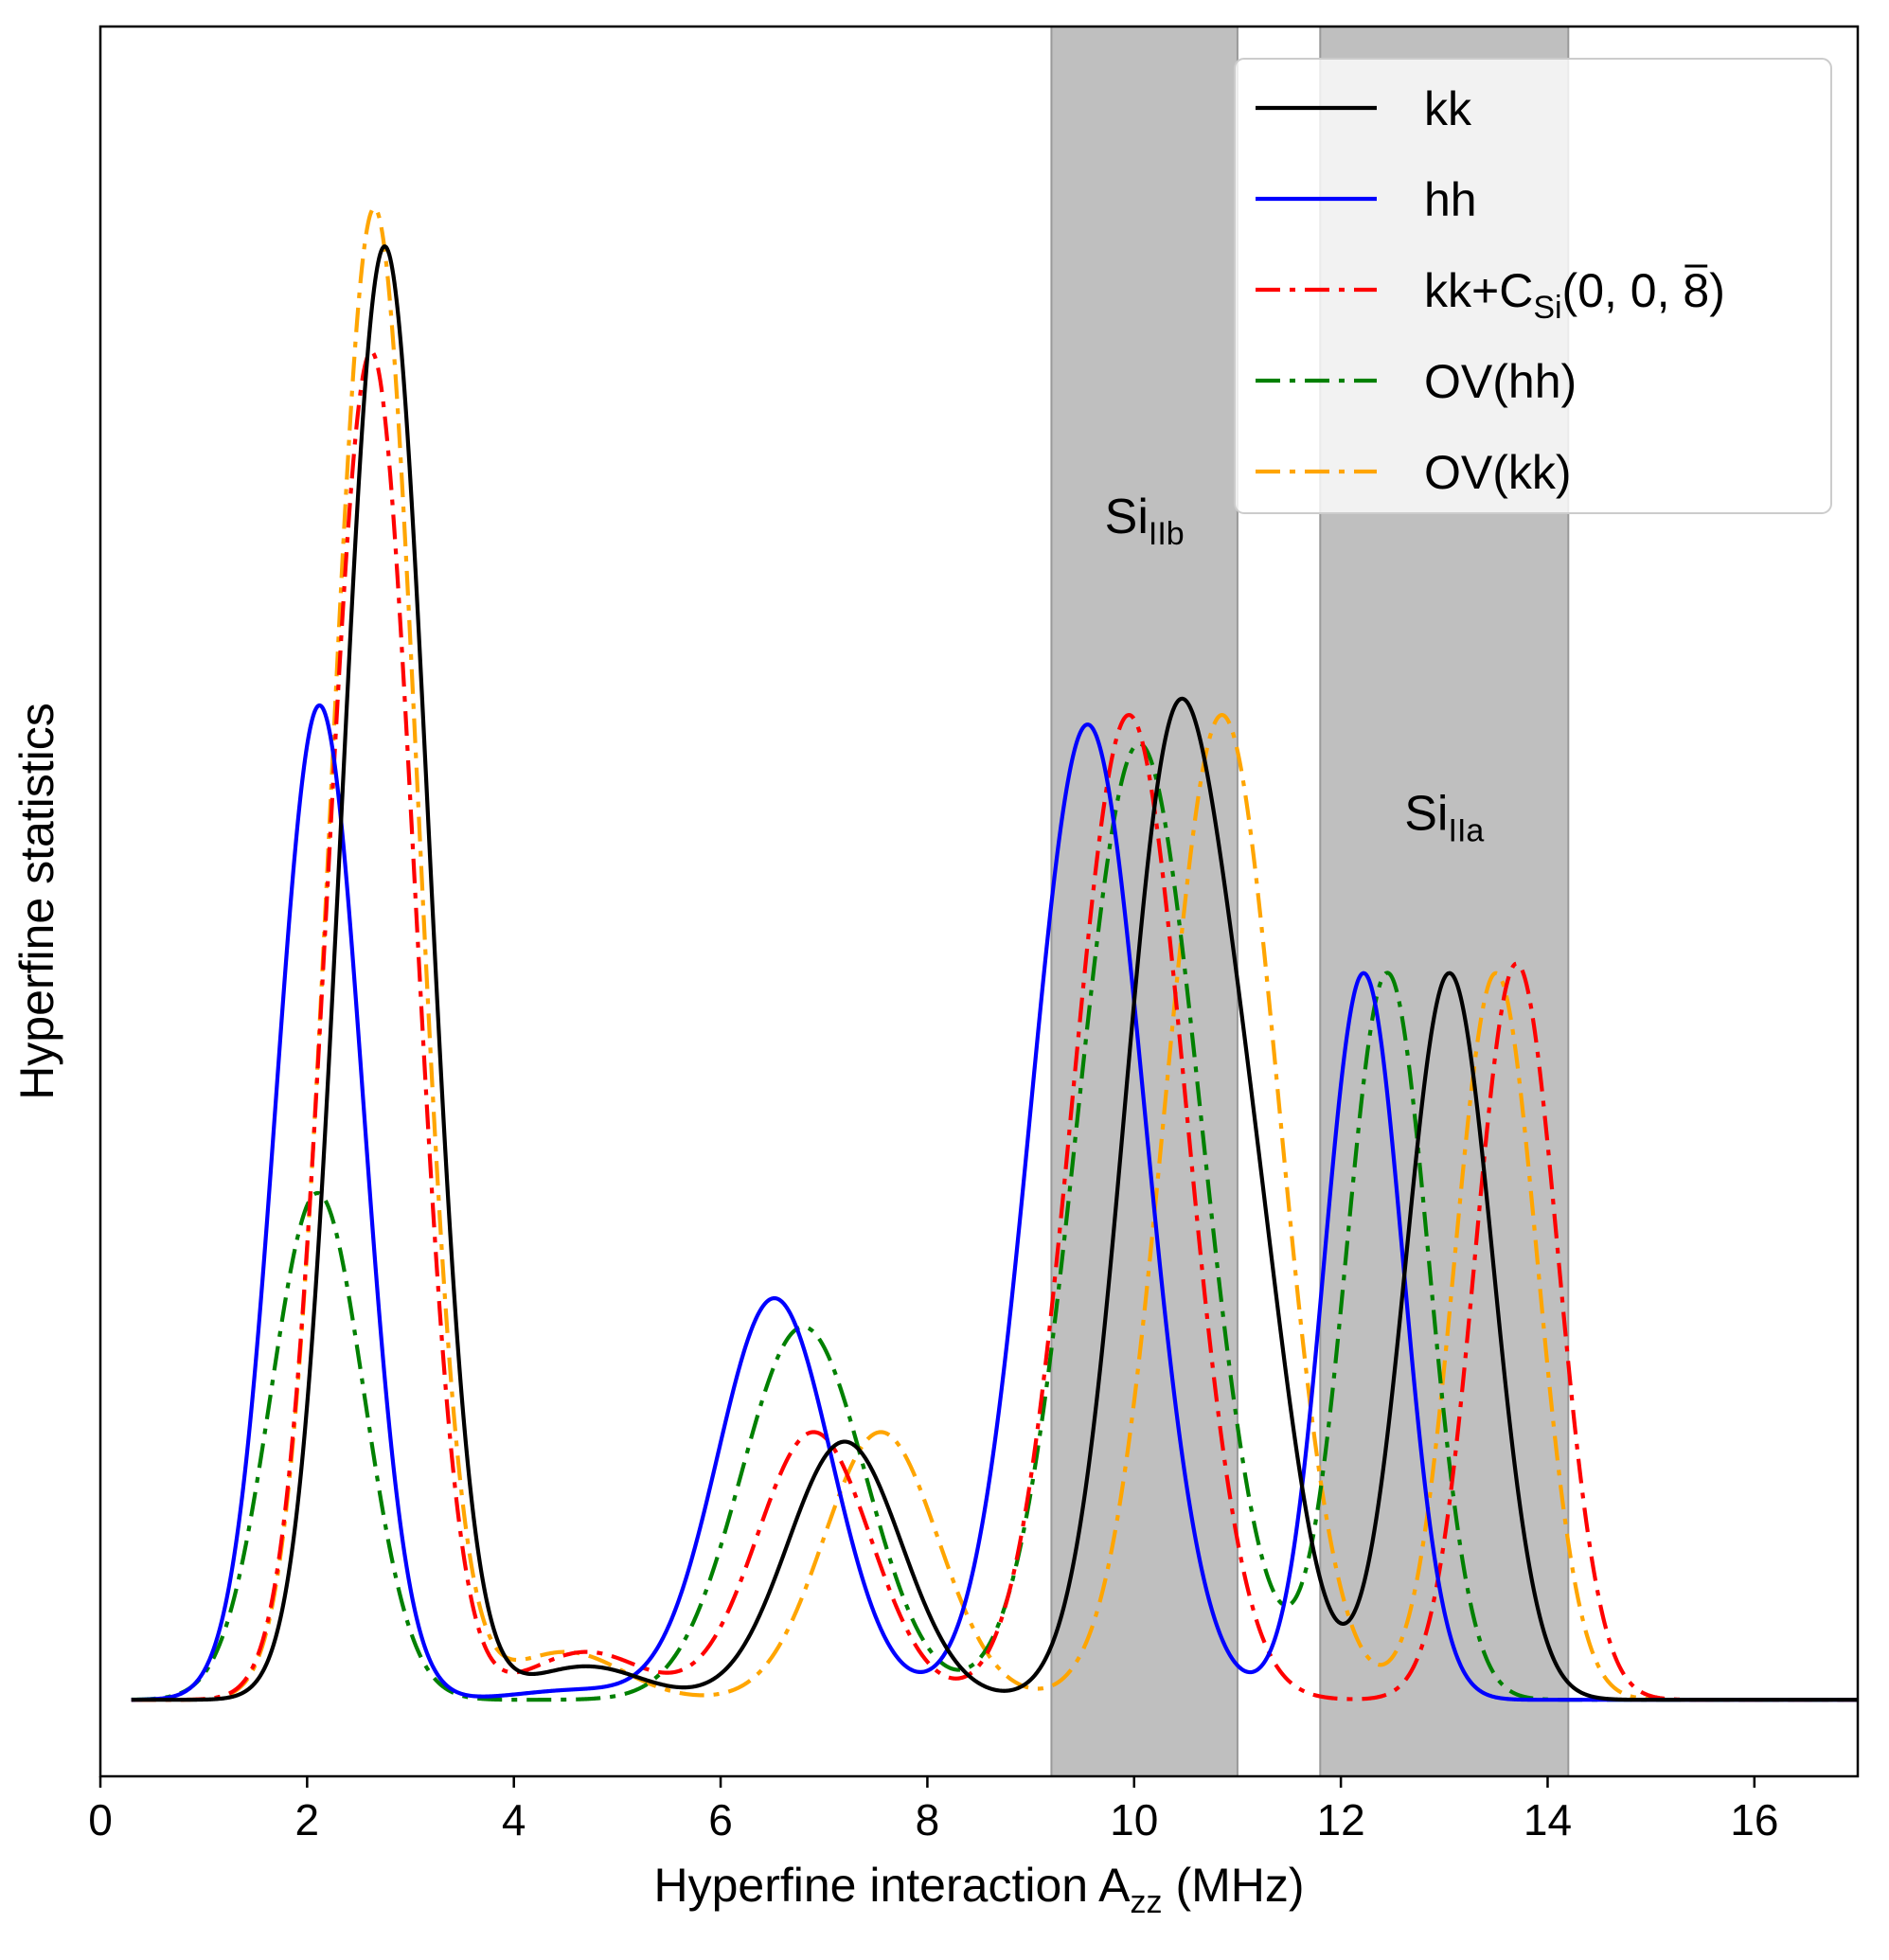 The image size is (1889, 1960). What do you see at coordinates (1574, 295) in the screenshot?
I see `legend-label-kkcsi: kk+CSi(0, 0, 8)` at bounding box center [1574, 295].